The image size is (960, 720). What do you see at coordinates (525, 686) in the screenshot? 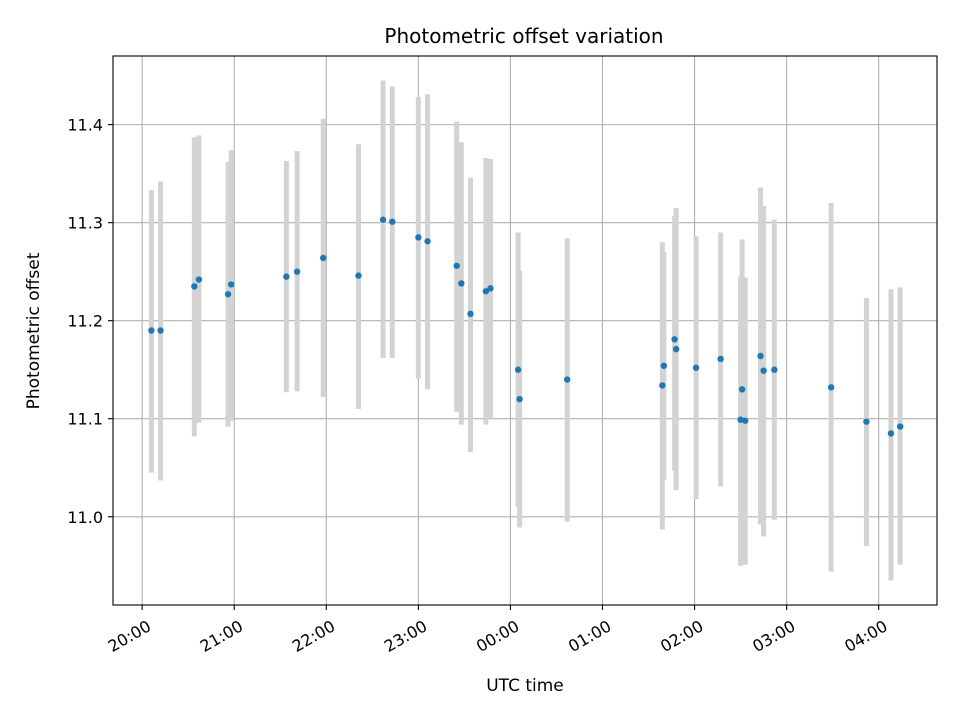
I see `x-axis-label: UTC time` at bounding box center [525, 686].